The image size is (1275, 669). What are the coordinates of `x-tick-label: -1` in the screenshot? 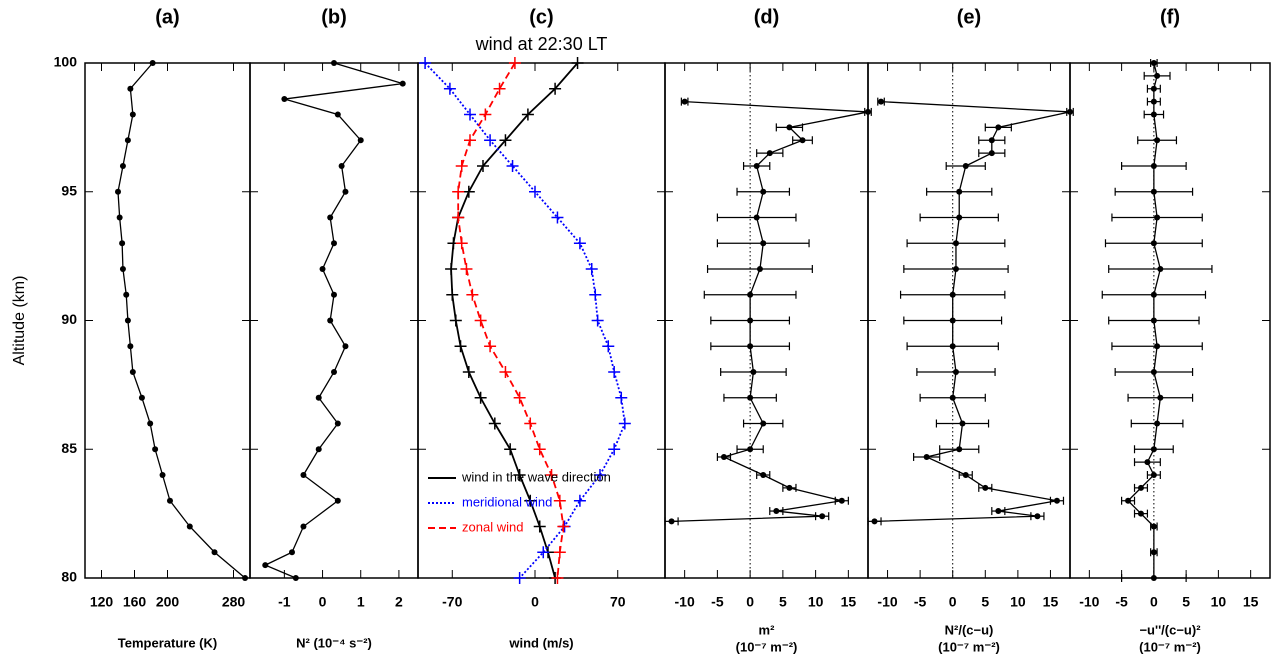 It's located at (284, 602).